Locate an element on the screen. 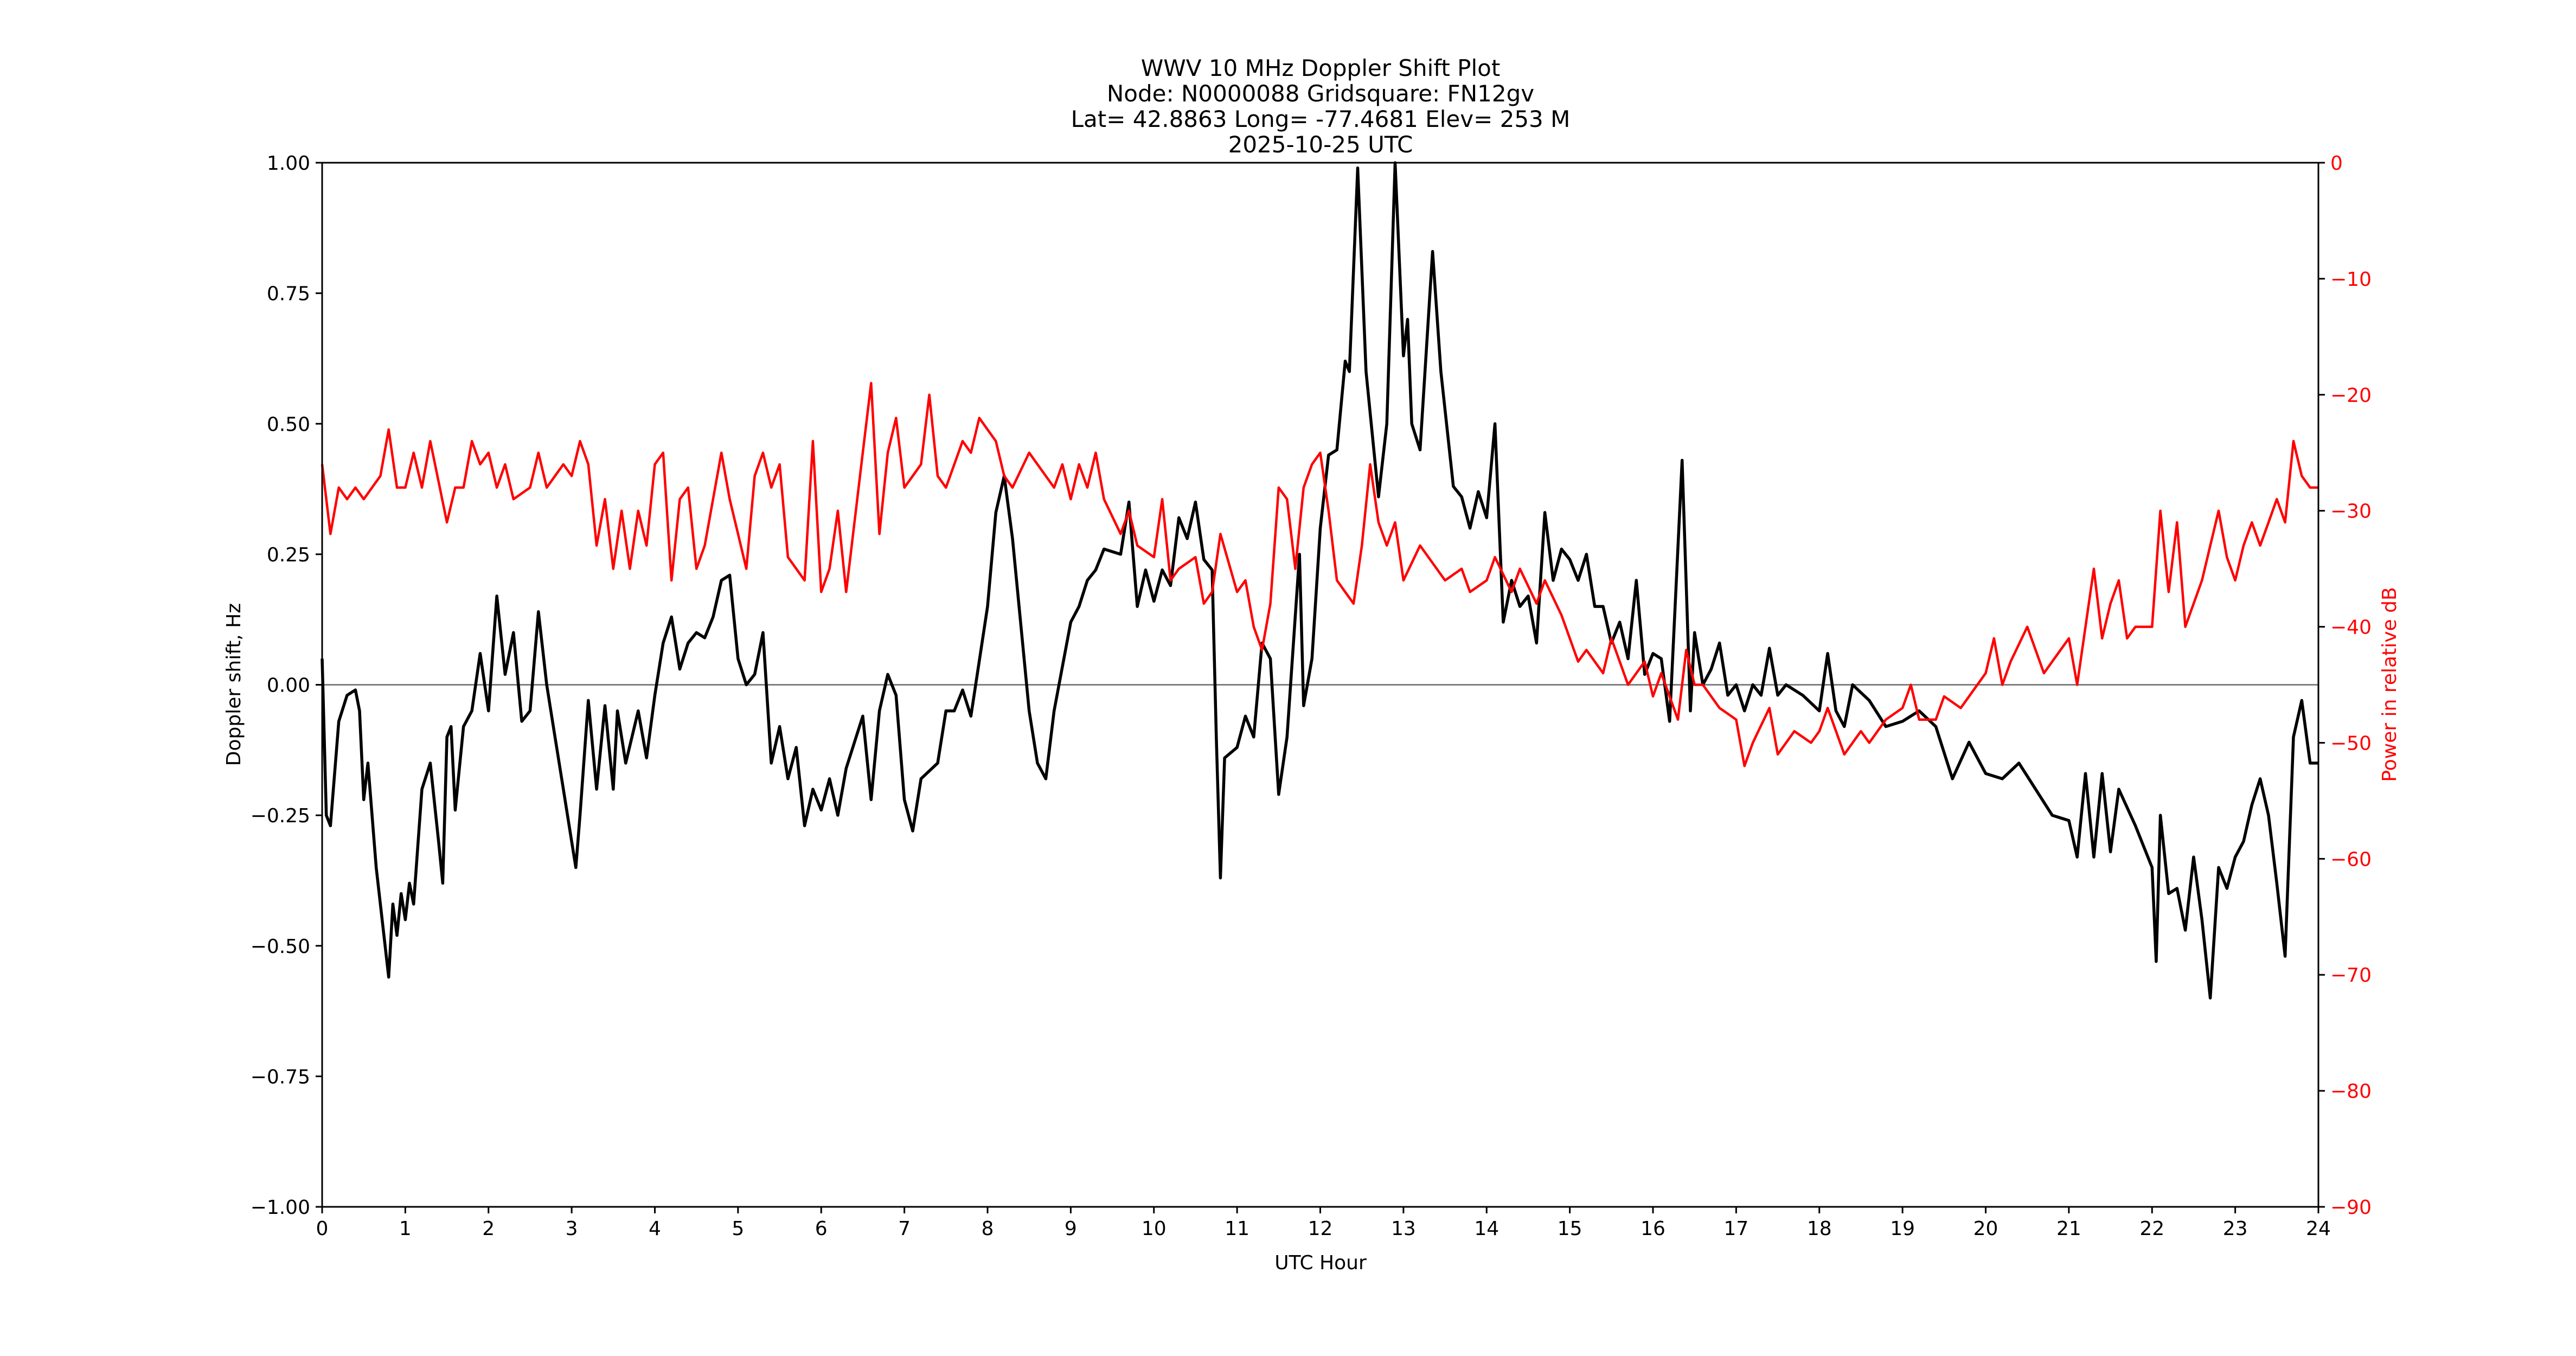 The width and height of the screenshot is (2576, 1356). x-tick-label: 14 is located at coordinates (1486, 1229).